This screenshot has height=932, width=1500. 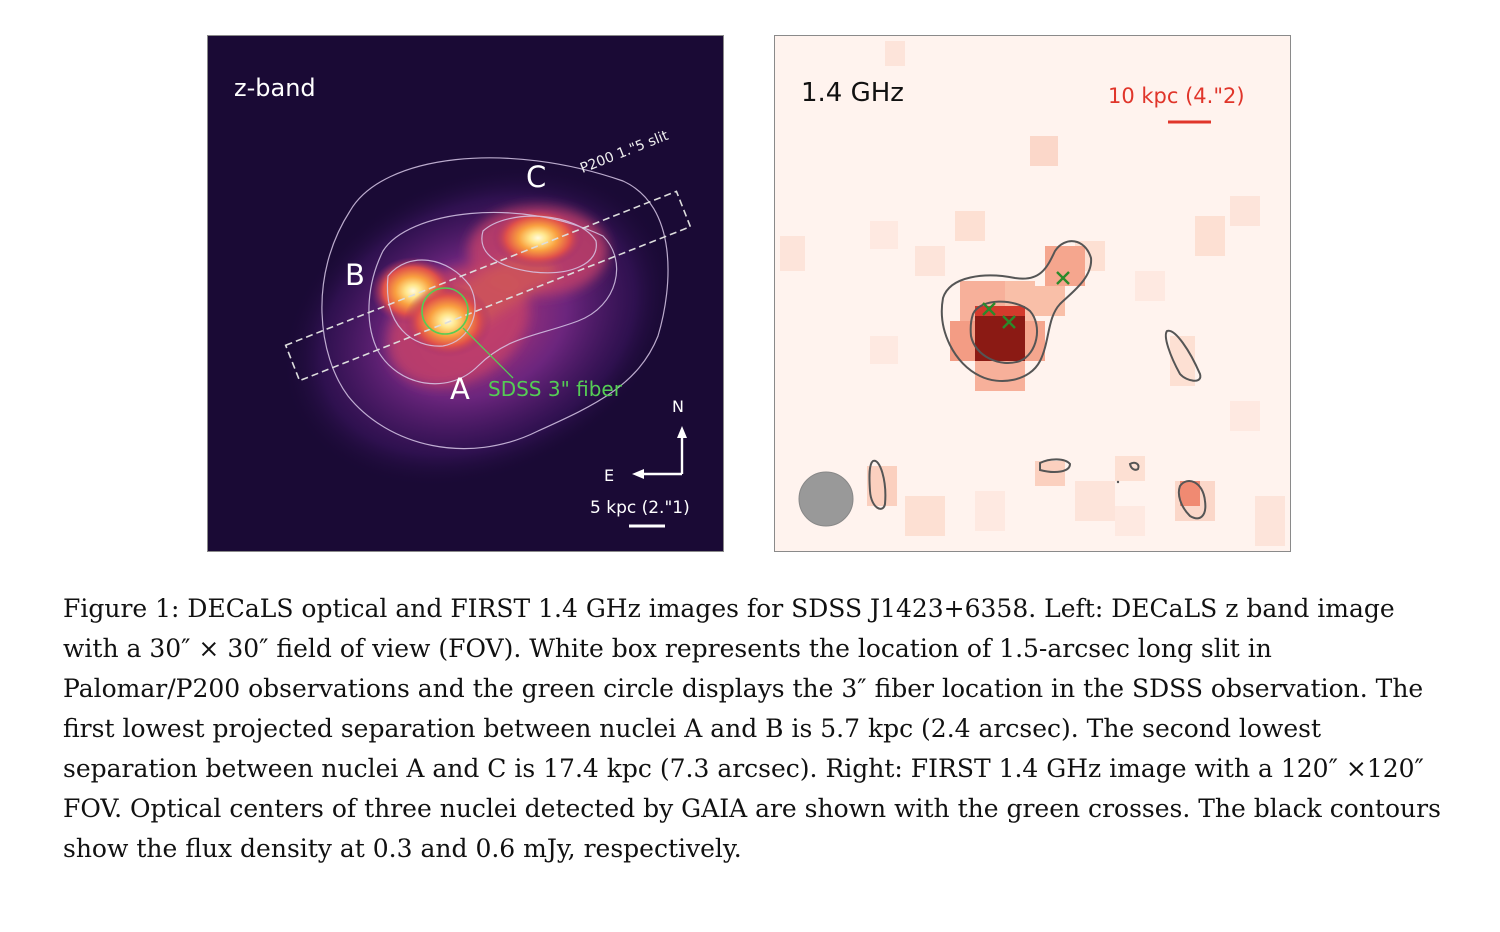 What do you see at coordinates (538, 238) in the screenshot?
I see `nucleus-c-core` at bounding box center [538, 238].